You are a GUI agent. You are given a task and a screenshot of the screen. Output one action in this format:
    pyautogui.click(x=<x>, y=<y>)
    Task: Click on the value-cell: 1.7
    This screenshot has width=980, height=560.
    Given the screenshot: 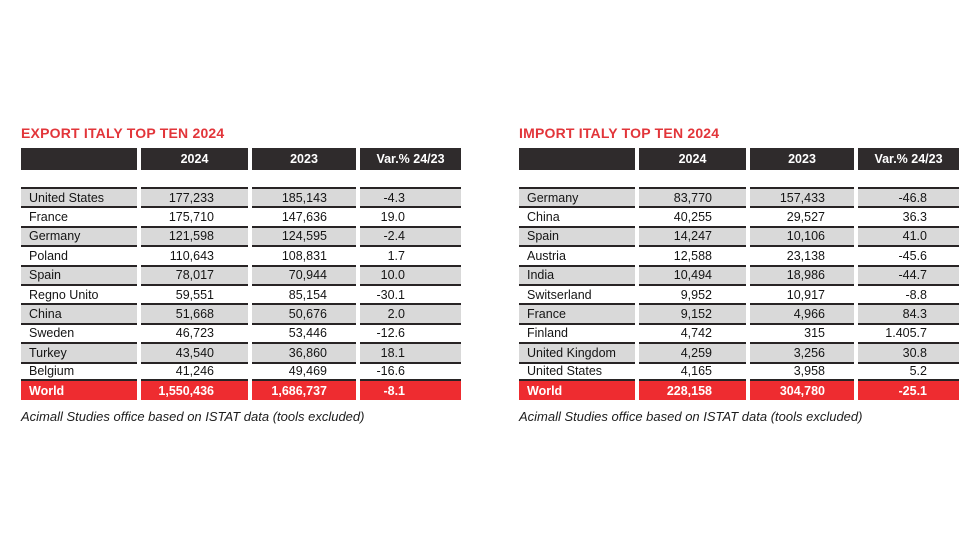 What is the action you would take?
    pyautogui.click(x=410, y=255)
    